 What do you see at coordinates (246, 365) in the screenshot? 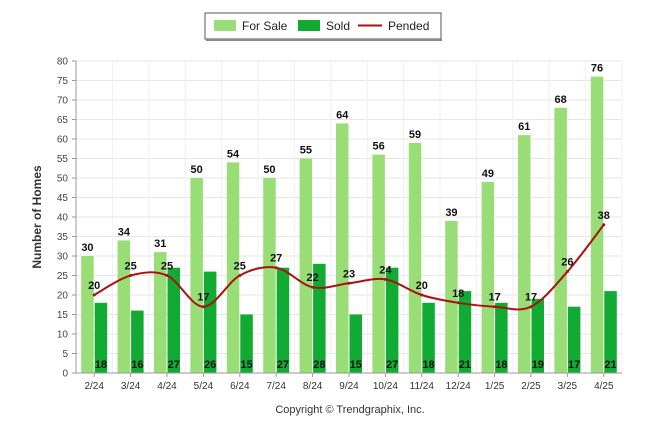
I see `sold-value-label: 15` at bounding box center [246, 365].